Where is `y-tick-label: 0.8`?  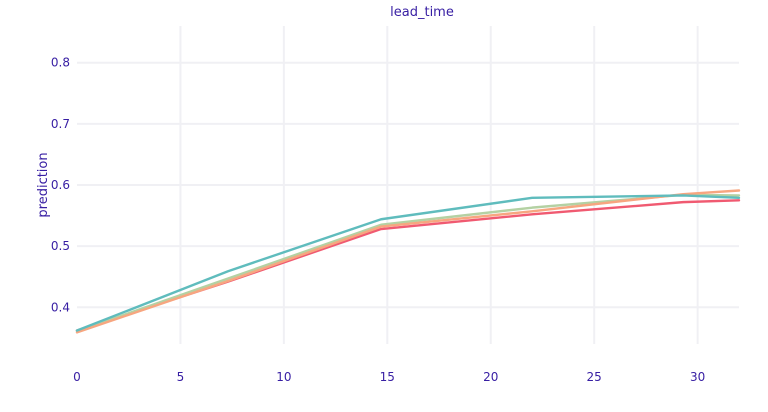 y-tick-label: 0.8 is located at coordinates (60, 63).